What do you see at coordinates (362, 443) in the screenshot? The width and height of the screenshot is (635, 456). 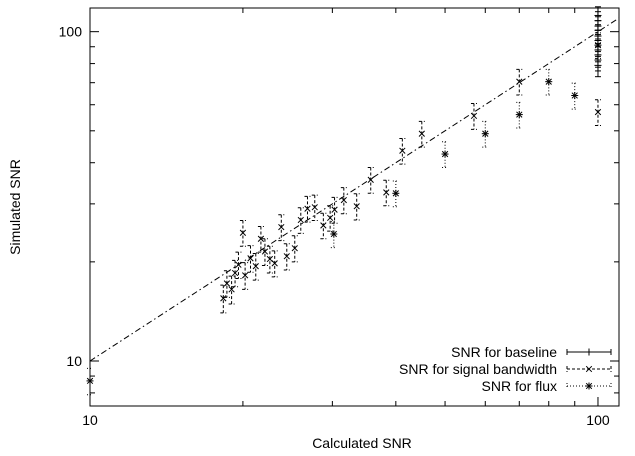 I see `x-axis-label: Calculated SNR` at bounding box center [362, 443].